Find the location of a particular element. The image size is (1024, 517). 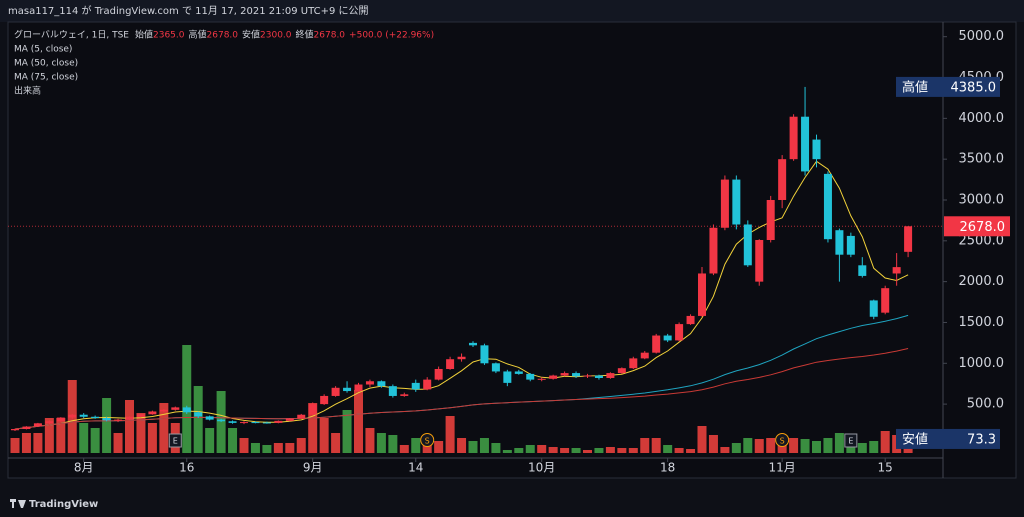

y-tick-label: 2500.0 is located at coordinates (982, 240).